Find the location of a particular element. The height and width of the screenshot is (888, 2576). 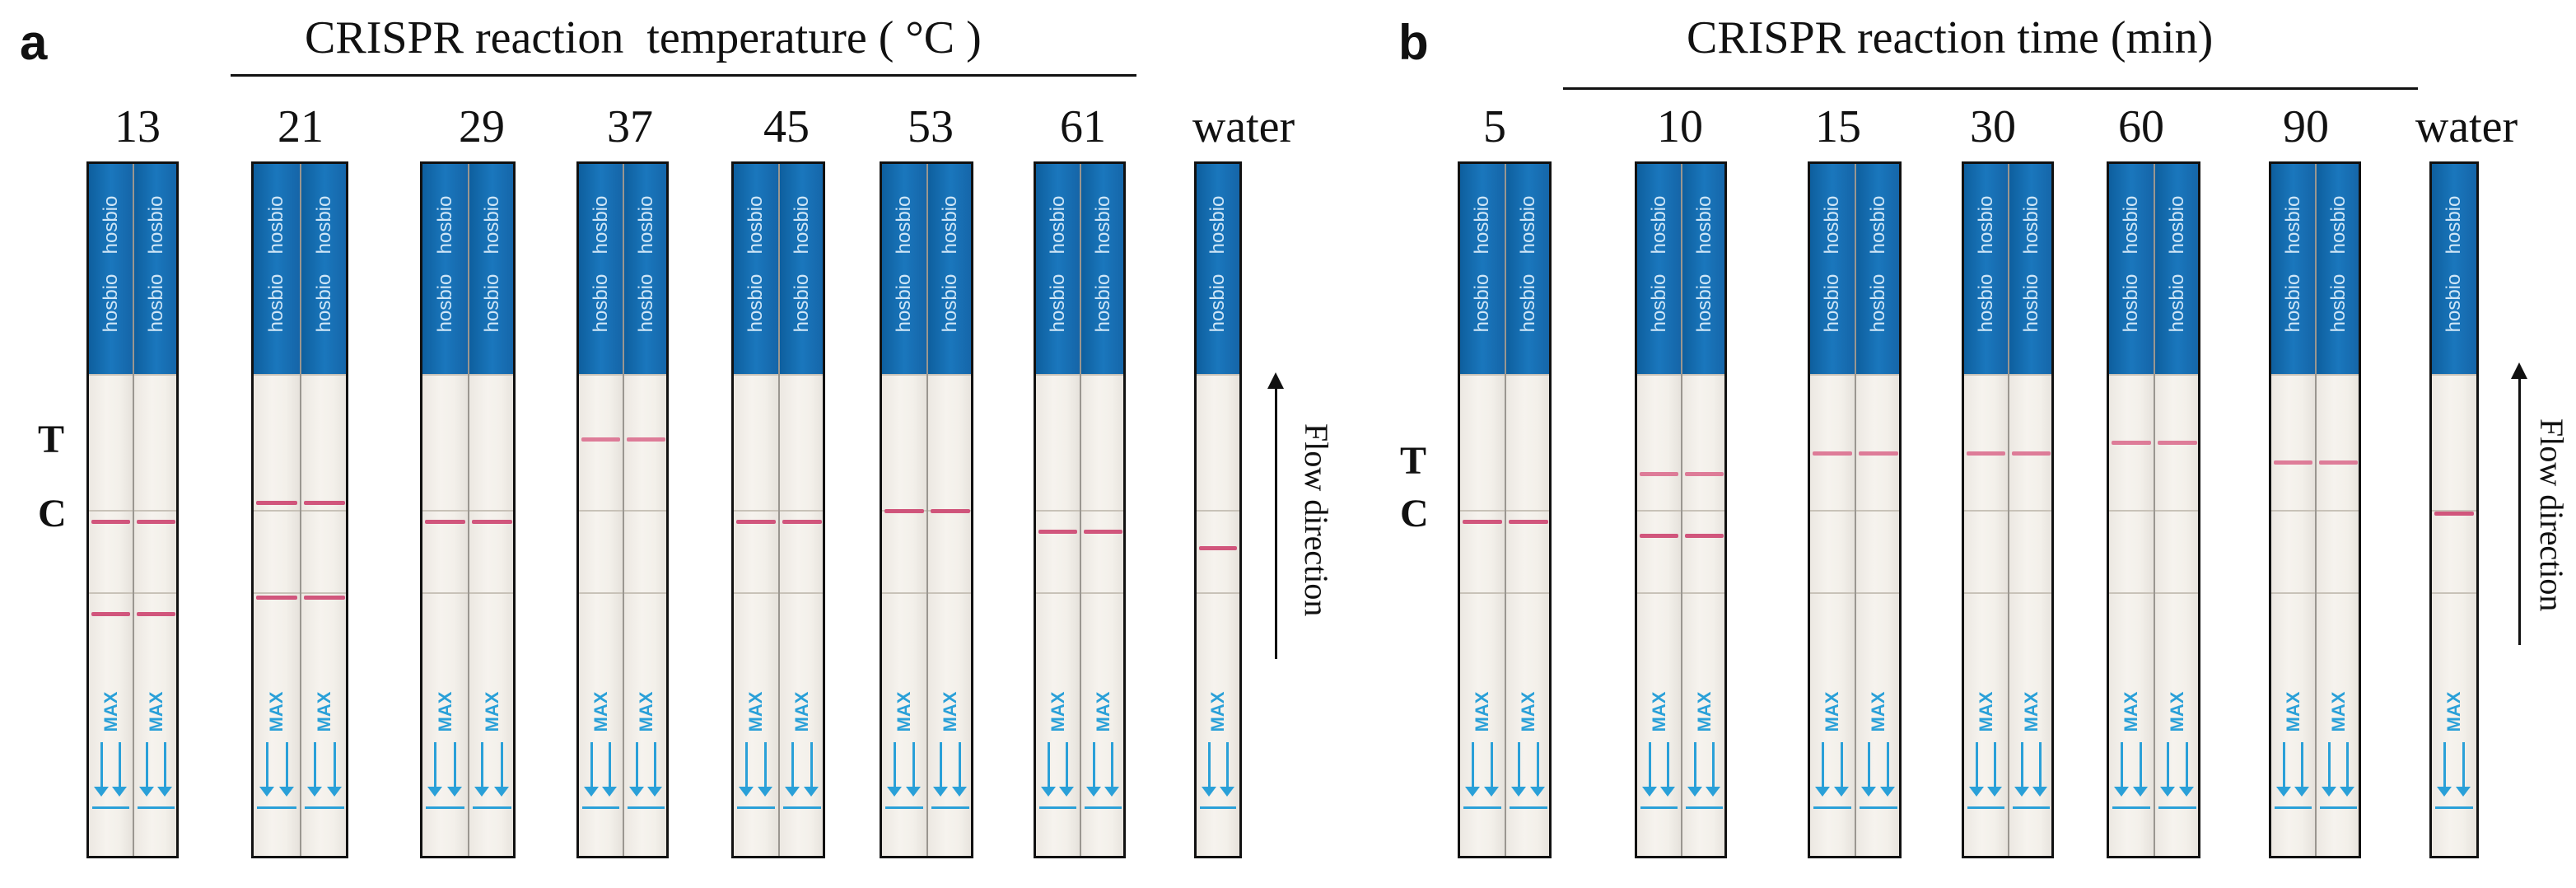

lane-label: water is located at coordinates (2466, 126).